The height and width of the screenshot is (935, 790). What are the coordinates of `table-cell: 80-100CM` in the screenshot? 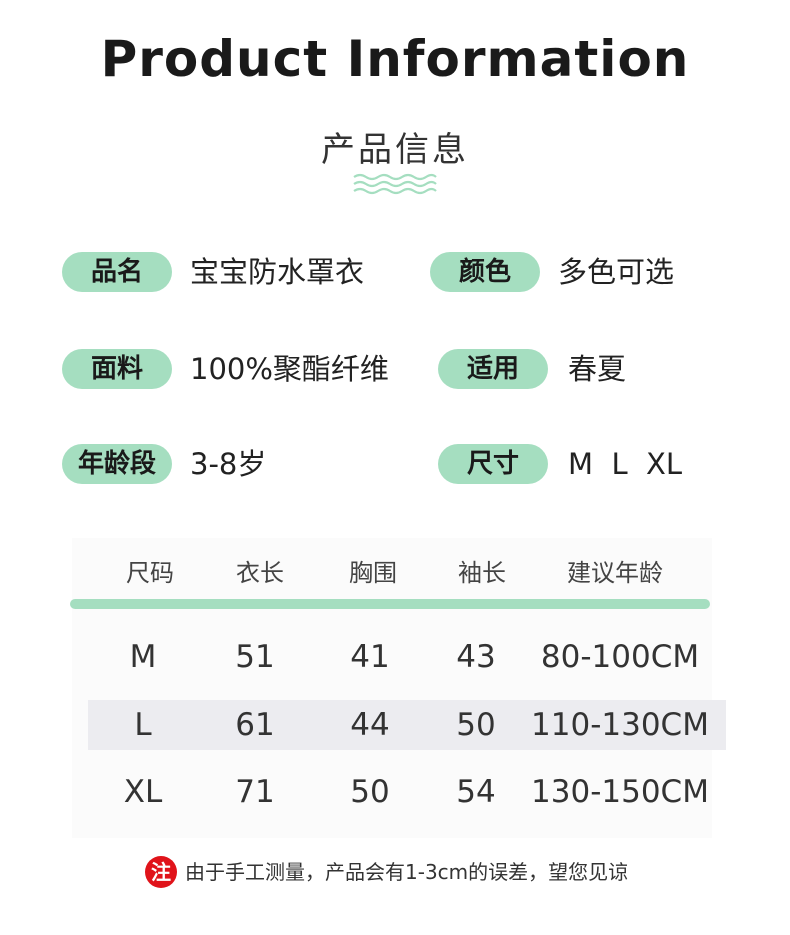 It's located at (620, 657).